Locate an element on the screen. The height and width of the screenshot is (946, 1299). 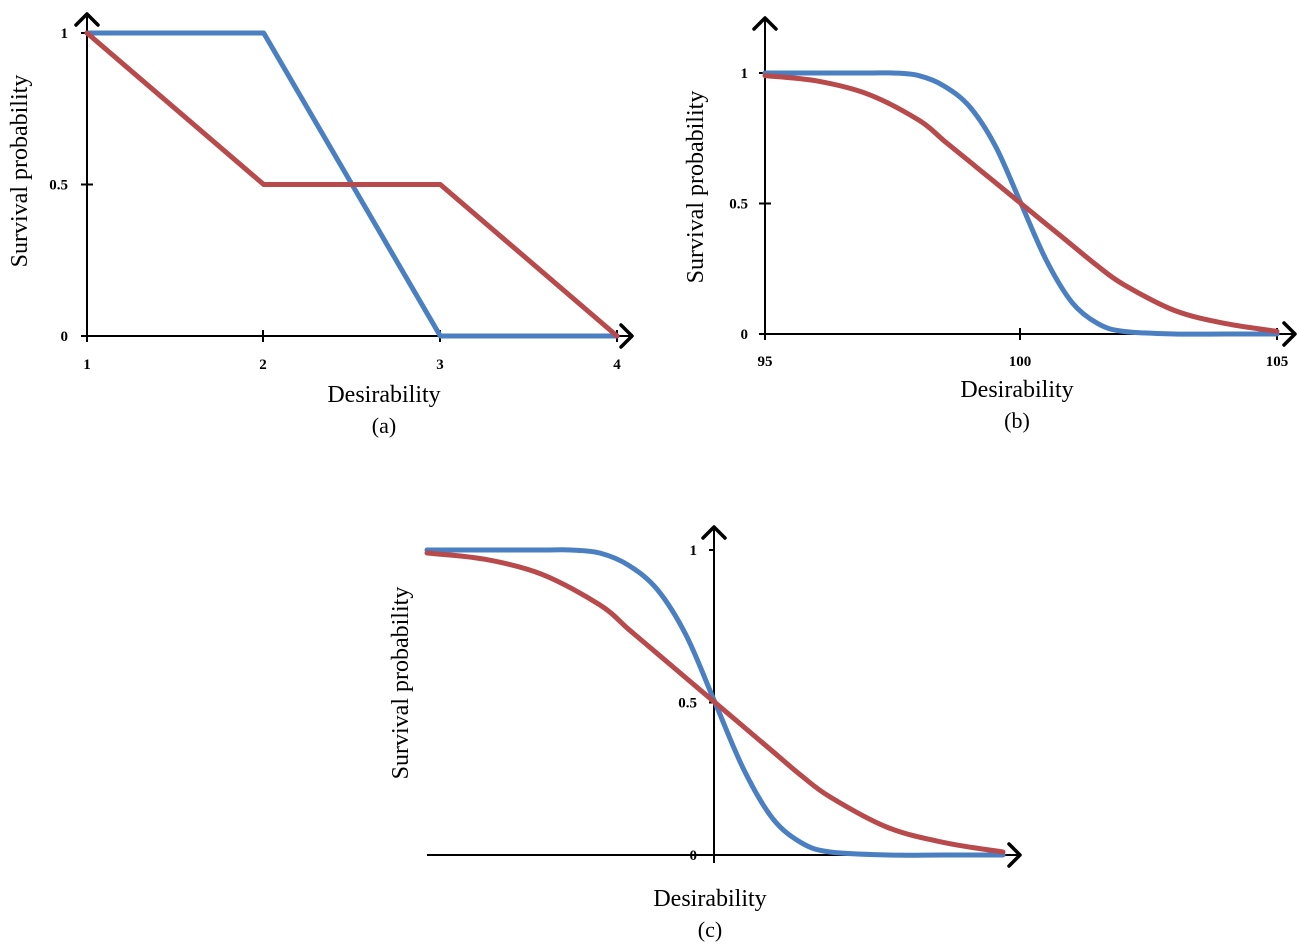
x-tick-label: 3 is located at coordinates (440, 365).